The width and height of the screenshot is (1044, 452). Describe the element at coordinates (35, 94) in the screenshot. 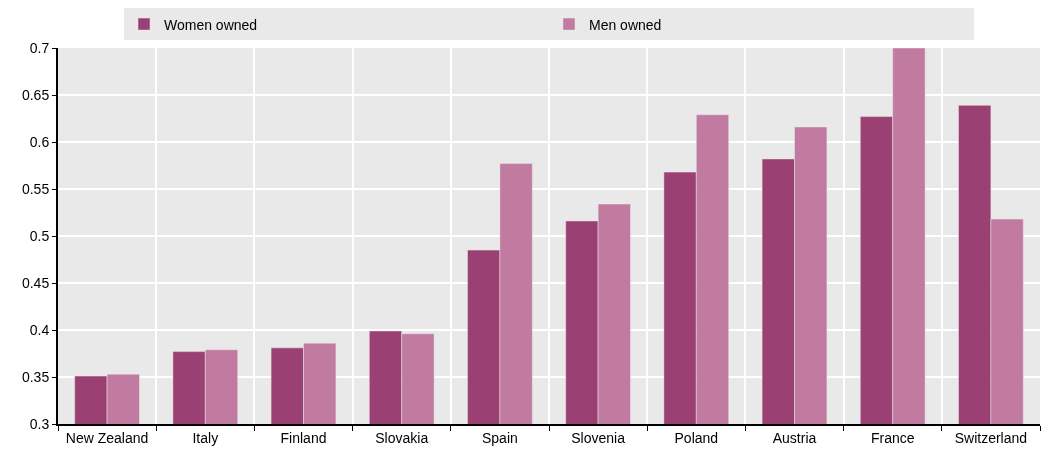

I see `y-tick-label: 0.65` at that location.